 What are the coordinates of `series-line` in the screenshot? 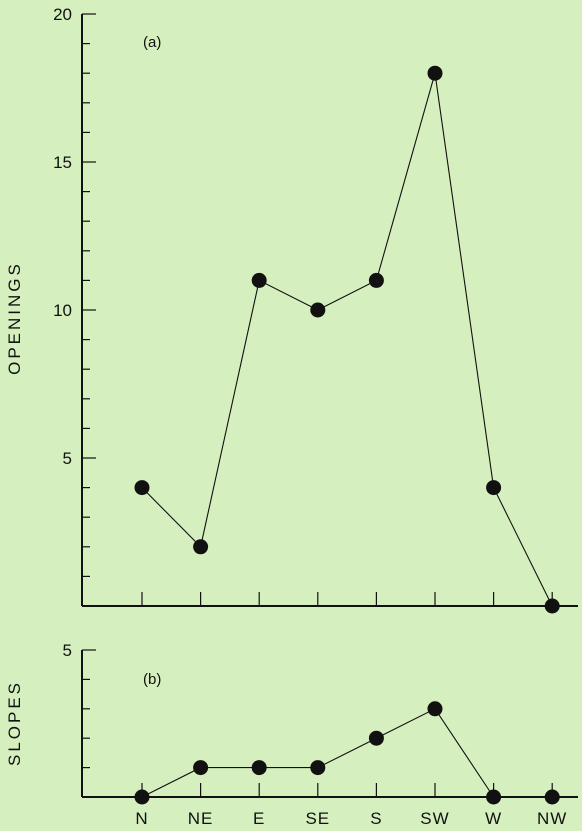 It's located at (347, 753).